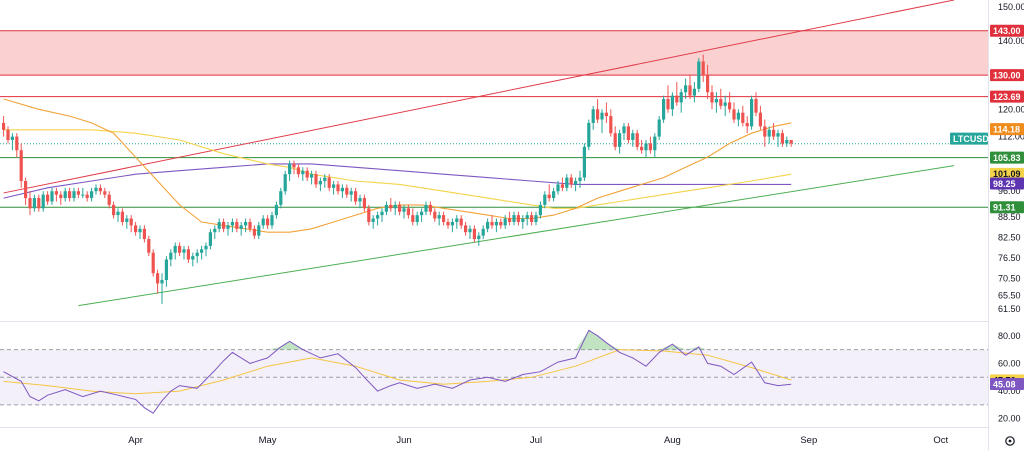  Describe the element at coordinates (1009, 278) in the screenshot. I see `price-tick-label: 70.50` at that location.